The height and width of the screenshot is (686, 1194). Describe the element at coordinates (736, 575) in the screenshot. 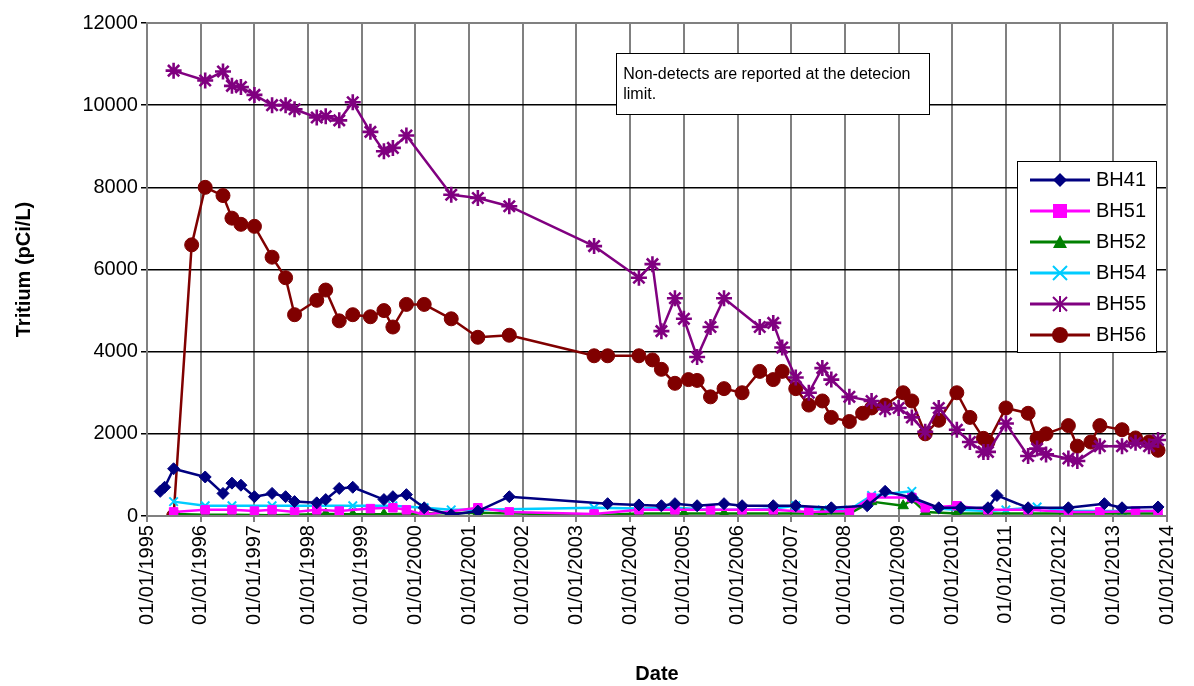

I see `x-tick-label: 01/01/2006` at that location.